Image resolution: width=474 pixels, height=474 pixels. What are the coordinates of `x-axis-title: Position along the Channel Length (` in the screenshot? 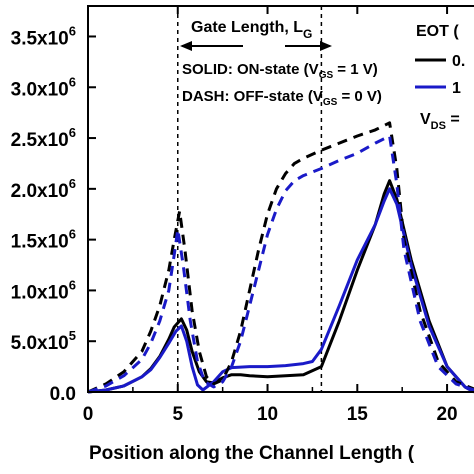 It's located at (252, 453).